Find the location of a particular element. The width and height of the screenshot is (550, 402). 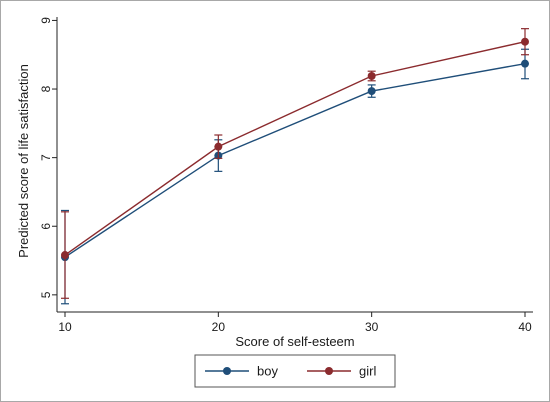

x-tick-label: 10 is located at coordinates (65, 327).